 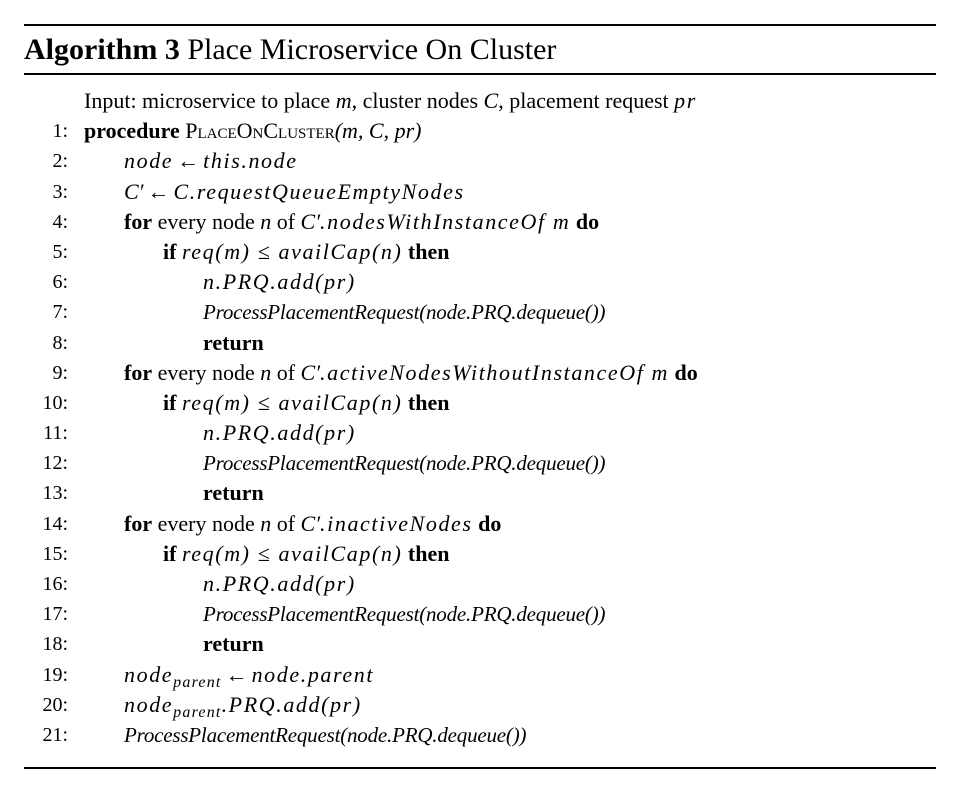 I want to click on line-number: 17:, so click(x=55, y=614).